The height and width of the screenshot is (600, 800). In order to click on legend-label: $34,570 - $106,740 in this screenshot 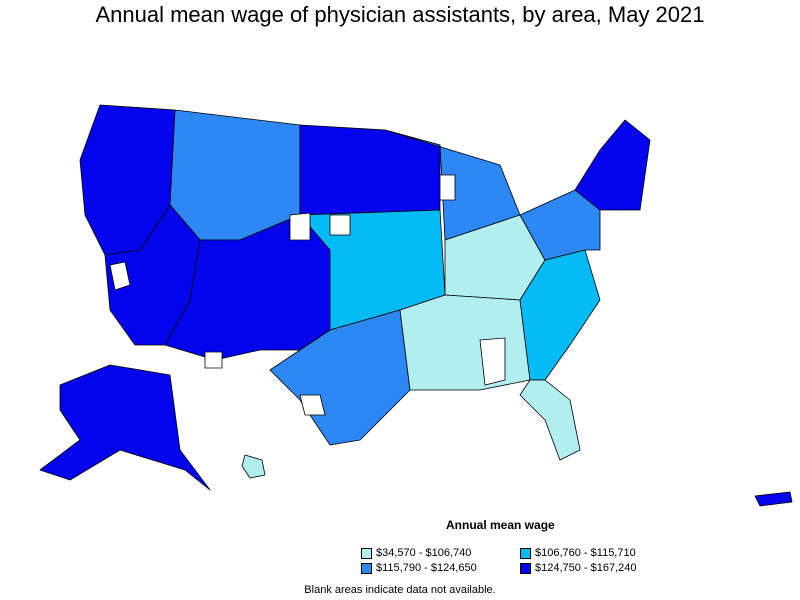, I will do `click(424, 553)`.